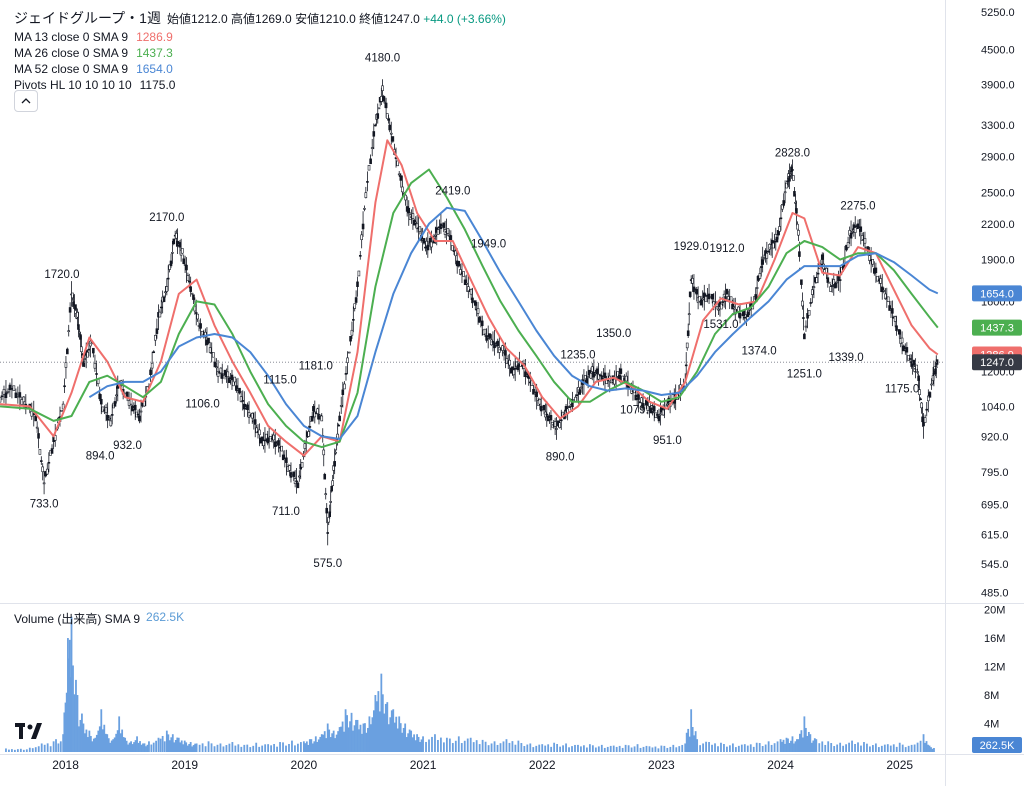 This screenshot has width=1024, height=786. What do you see at coordinates (260, 37) in the screenshot?
I see `indicator-ma13: MA 13 close 0 SMA 9 1286.9` at bounding box center [260, 37].